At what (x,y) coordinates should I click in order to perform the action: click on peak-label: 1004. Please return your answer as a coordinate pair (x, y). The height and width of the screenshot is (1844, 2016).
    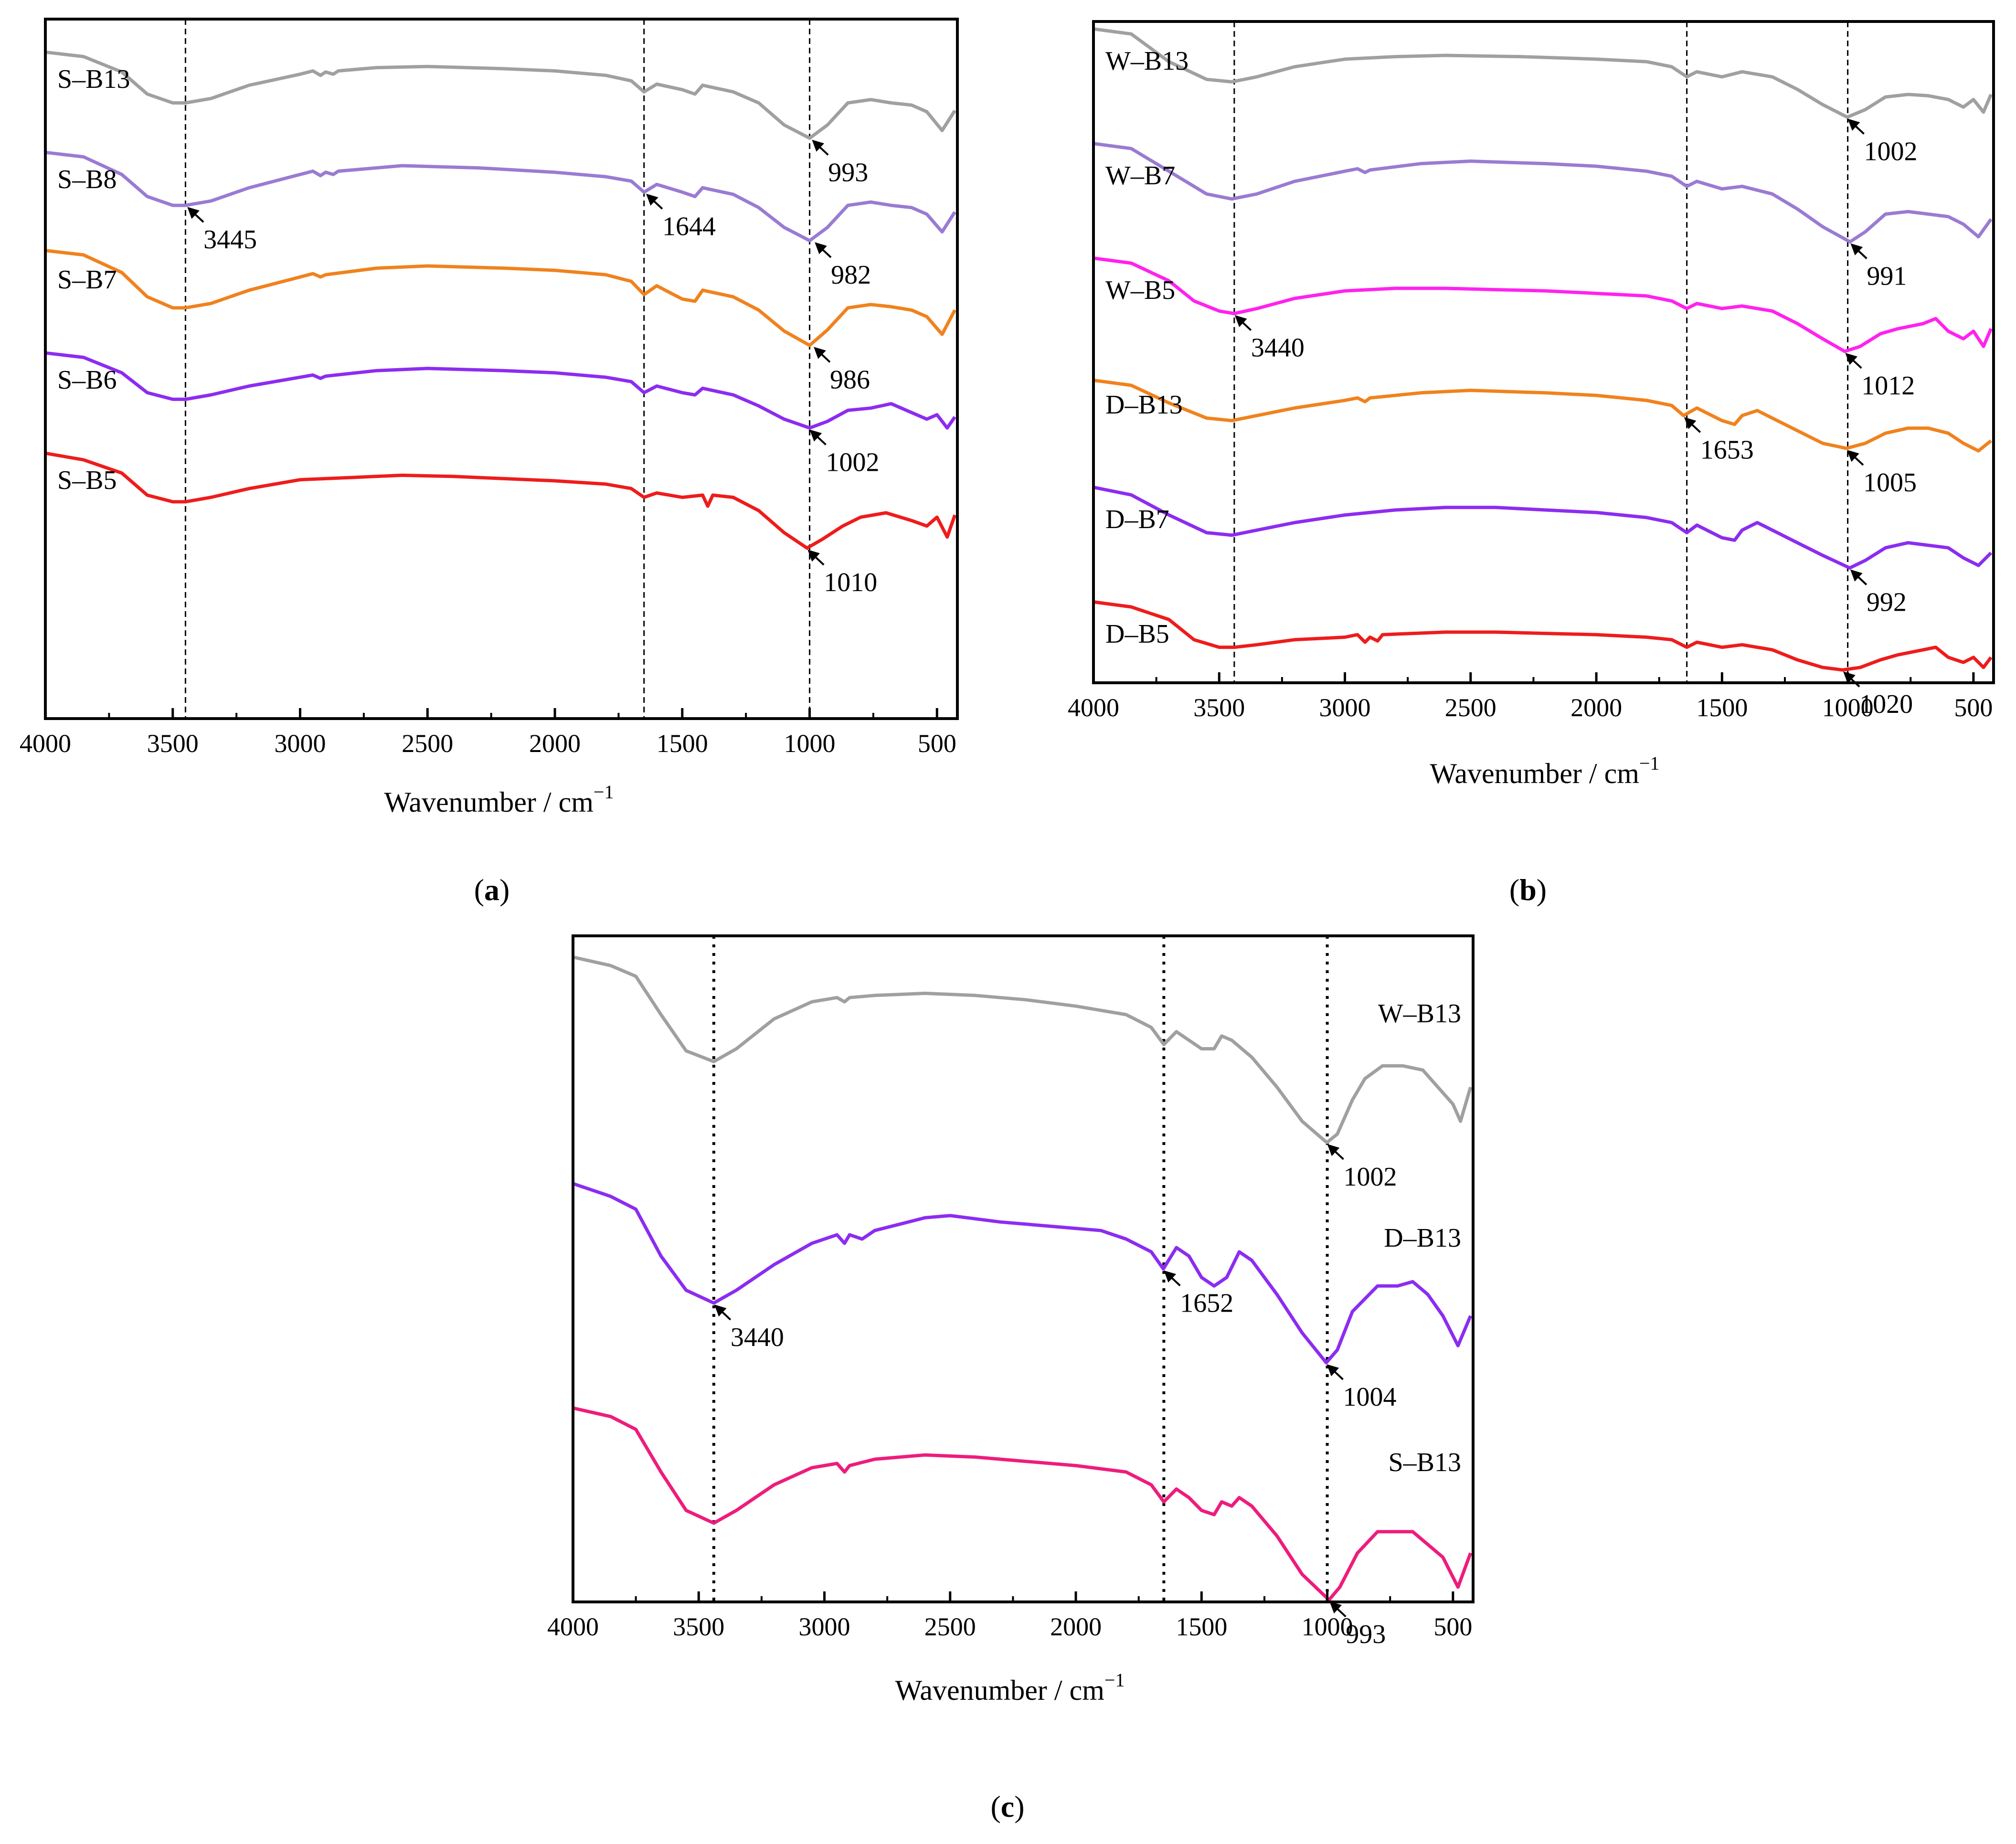
    Looking at the image, I should click on (1370, 1397).